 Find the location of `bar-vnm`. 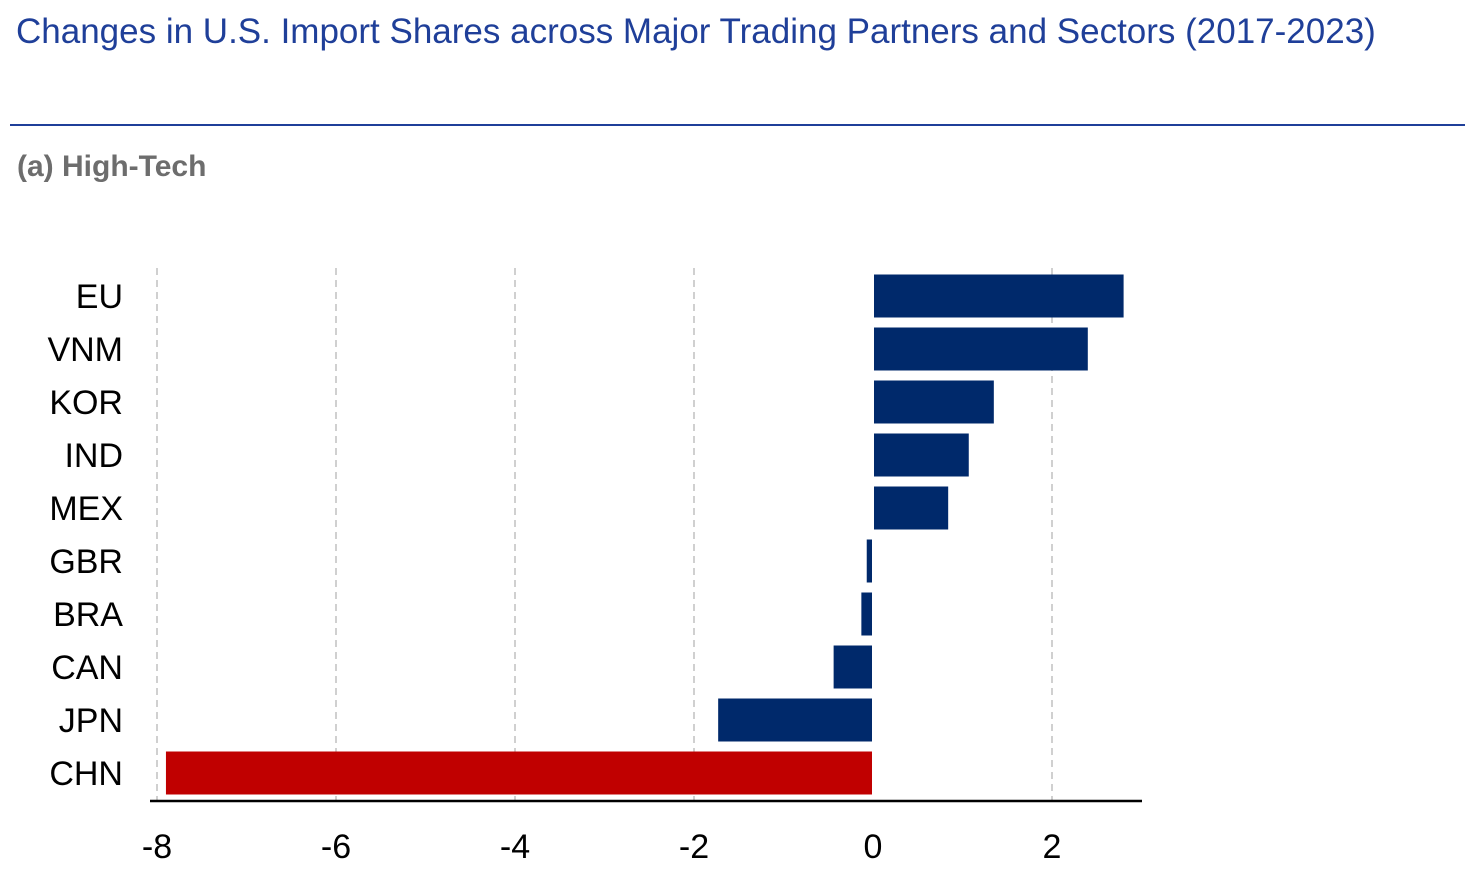

bar-vnm is located at coordinates (980, 349).